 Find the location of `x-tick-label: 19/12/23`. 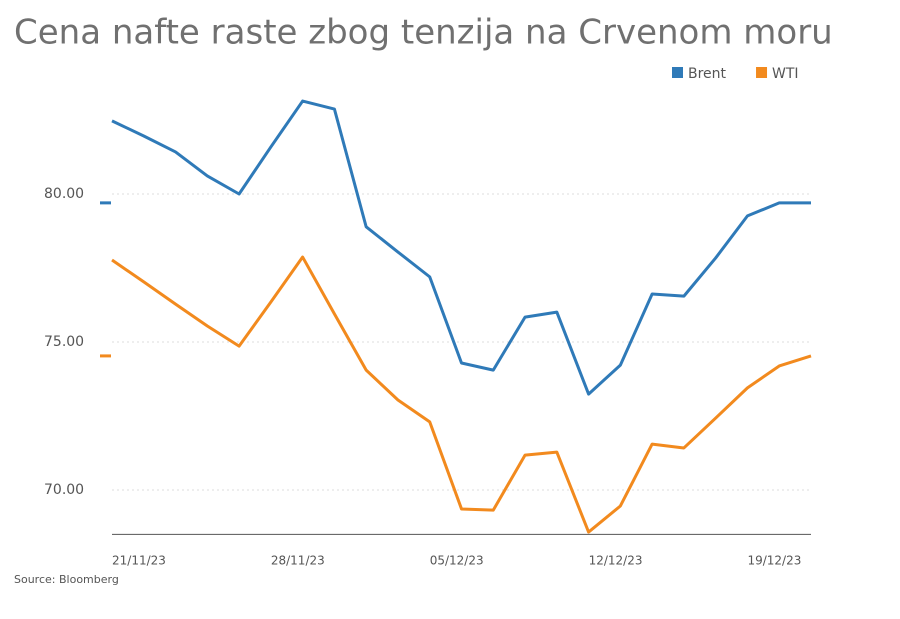

x-tick-label: 19/12/23 is located at coordinates (774, 561).